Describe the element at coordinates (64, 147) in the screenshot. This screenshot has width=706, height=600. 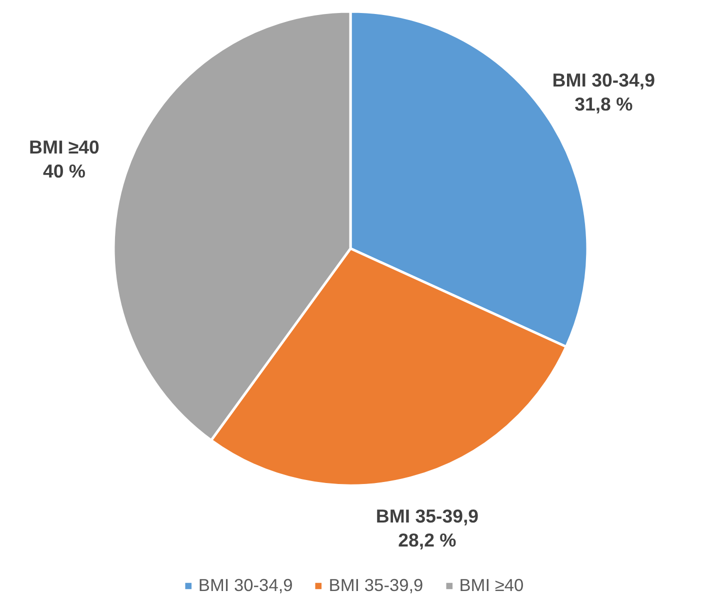
I see `slice-label: BMI ≥40` at that location.